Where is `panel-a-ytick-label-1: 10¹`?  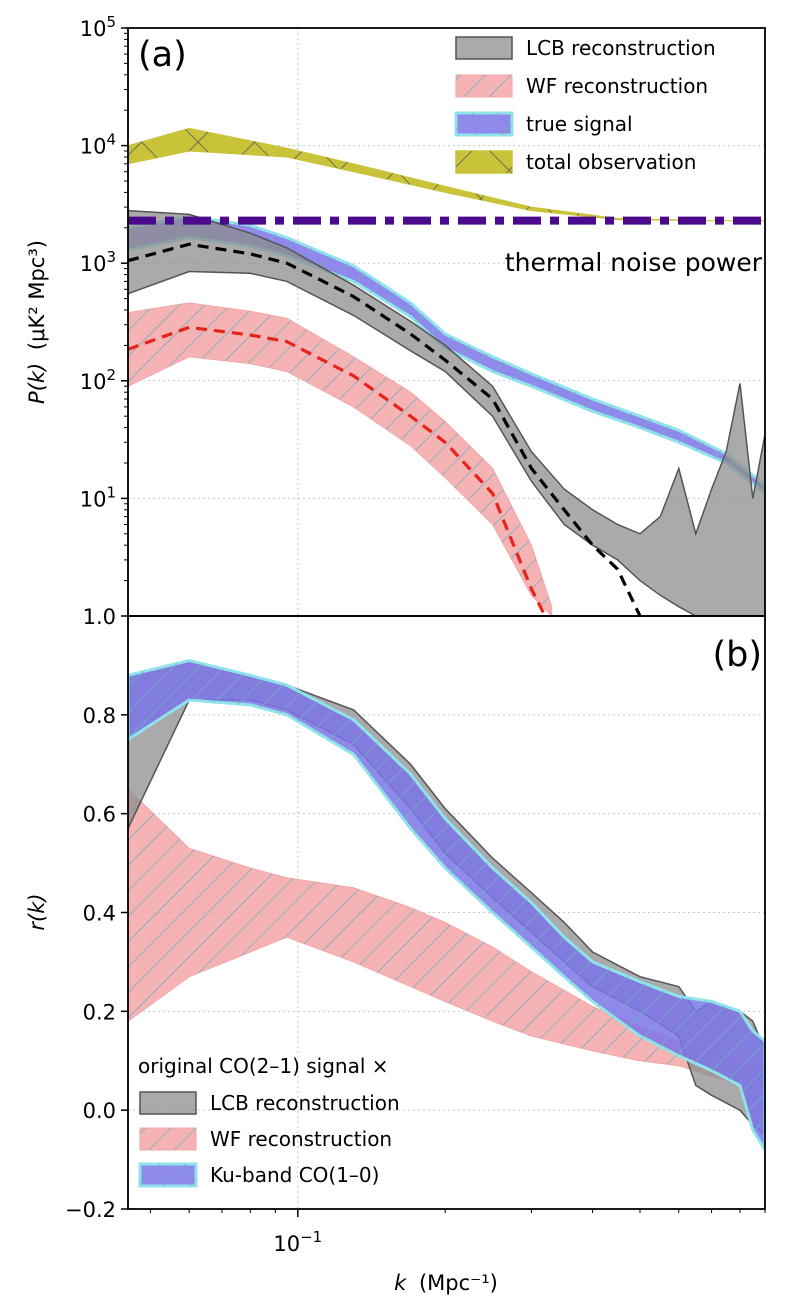
panel-a-ytick-label-1: 10¹ is located at coordinates (98, 497).